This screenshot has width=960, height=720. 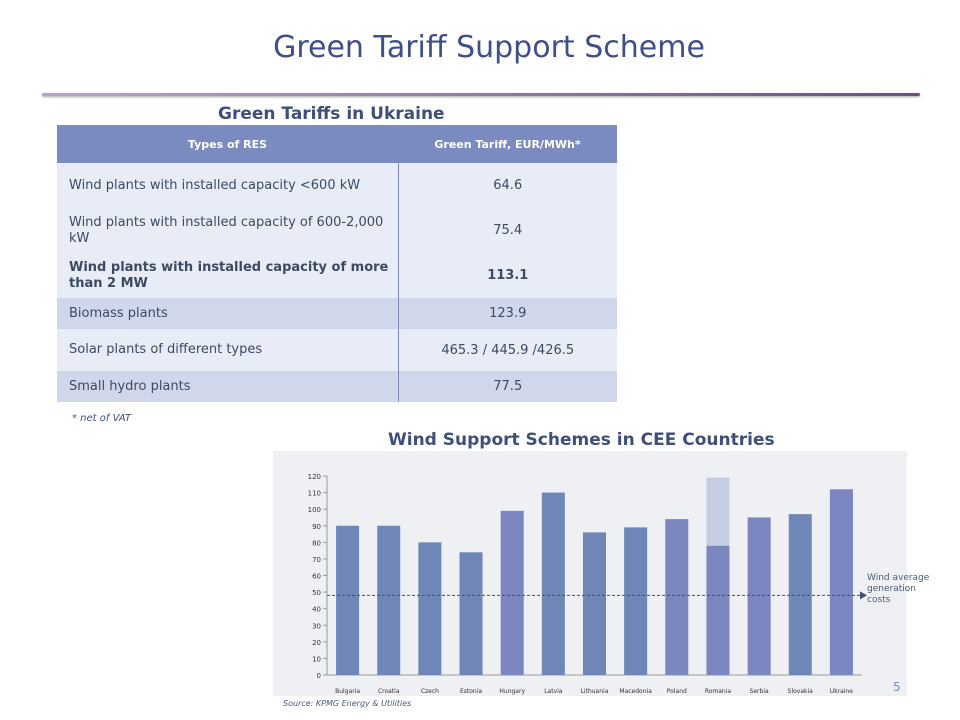 What do you see at coordinates (507, 313) in the screenshot?
I see `row-tariff: 123.9` at bounding box center [507, 313].